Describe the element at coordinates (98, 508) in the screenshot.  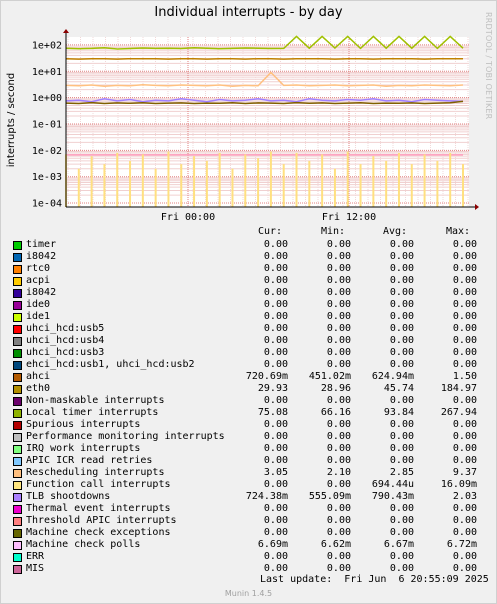
I see `legend-series-name: Thermal event interrupts` at that location.